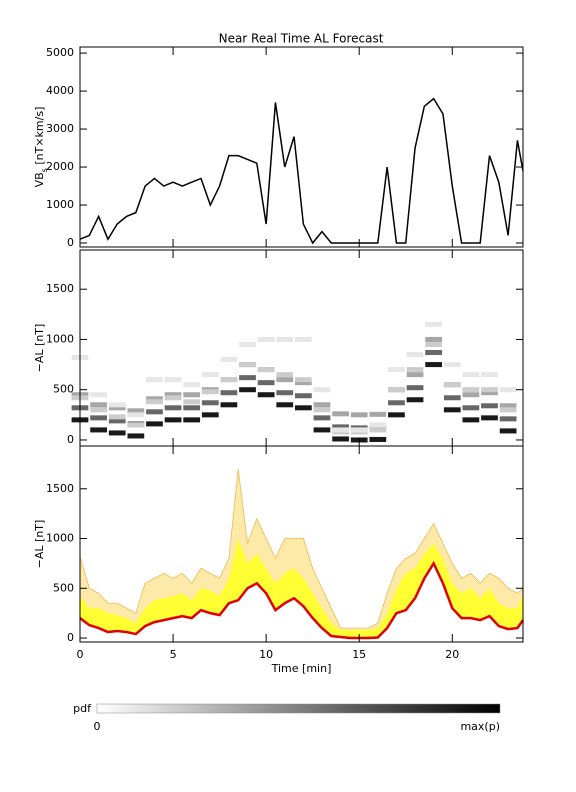 Image resolution: width=576 pixels, height=792 pixels. I want to click on x-tick-label: 20, so click(452, 654).